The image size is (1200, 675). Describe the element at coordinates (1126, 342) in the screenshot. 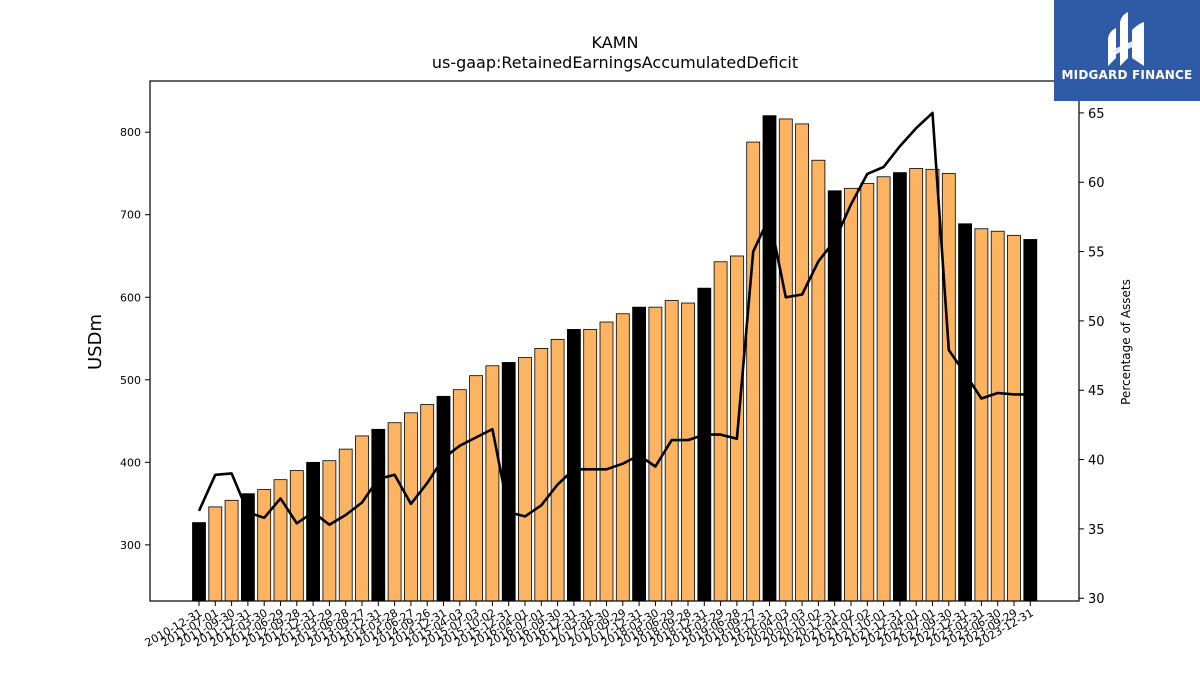

I see `y2-axis-label: Percentage of Assets` at that location.